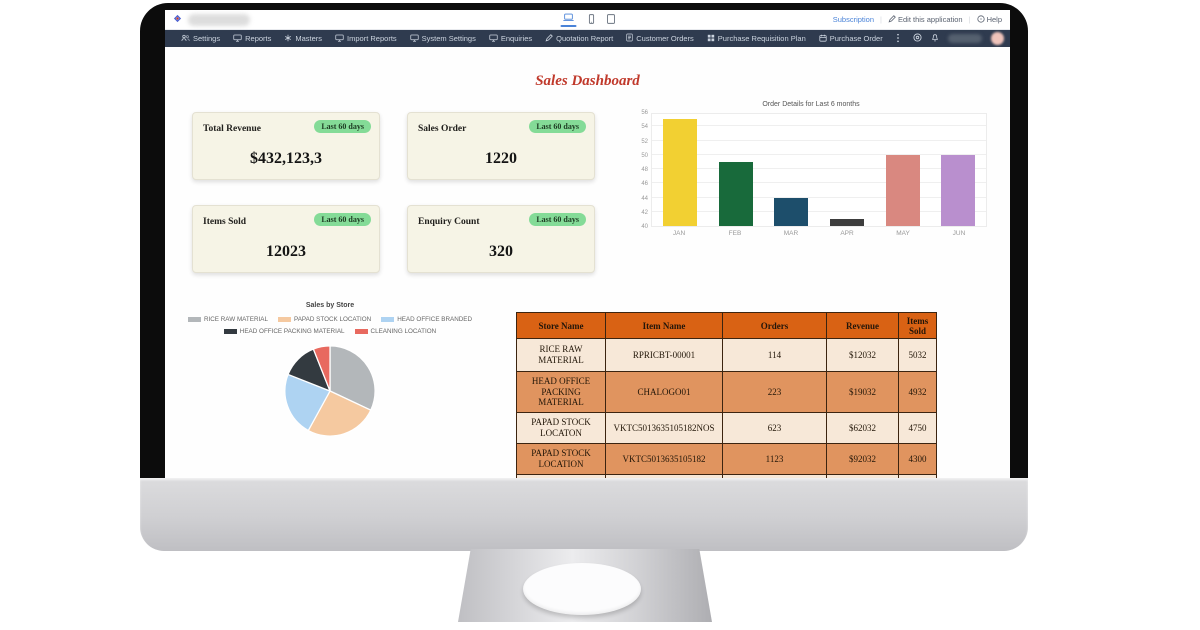 The image size is (1200, 630). What do you see at coordinates (644, 141) in the screenshot?
I see `y-tick-label: 52` at bounding box center [644, 141].